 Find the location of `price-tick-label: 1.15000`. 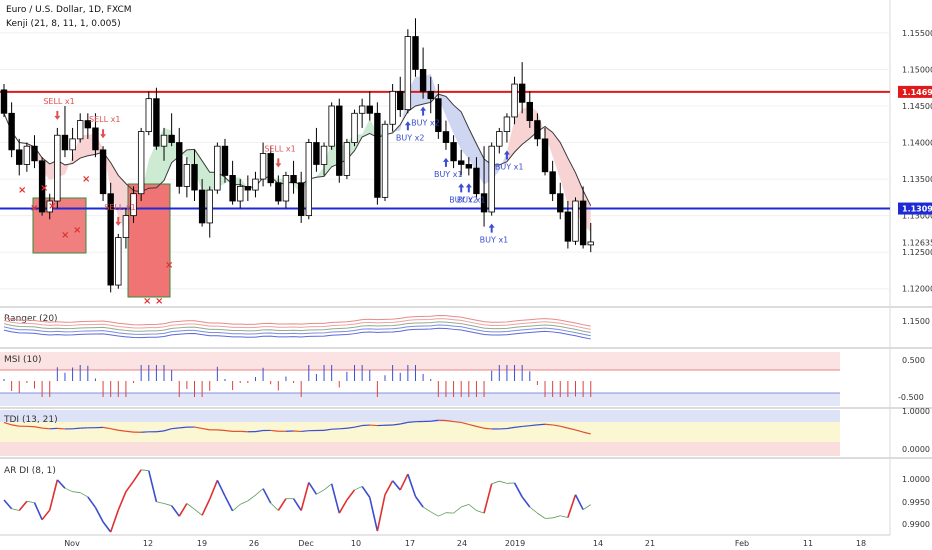

price-tick-label: 1.15000 is located at coordinates (917, 69).